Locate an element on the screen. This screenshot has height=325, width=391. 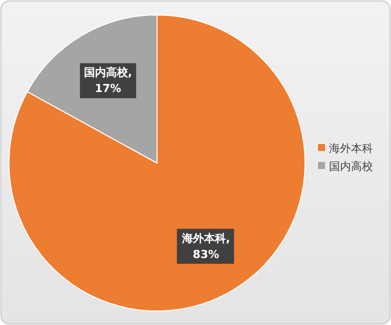
legend: 海外本科 国内高校 is located at coordinates (345, 157).